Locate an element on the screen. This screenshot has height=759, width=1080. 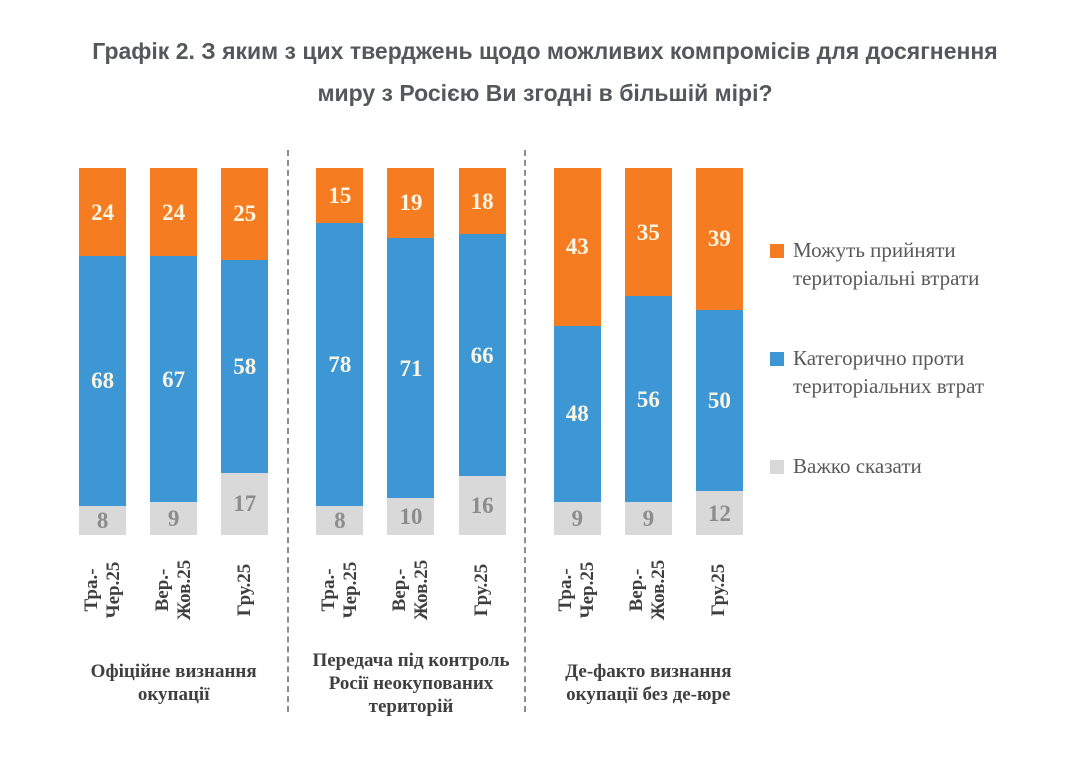
segment-value: 15 is located at coordinates (340, 195).